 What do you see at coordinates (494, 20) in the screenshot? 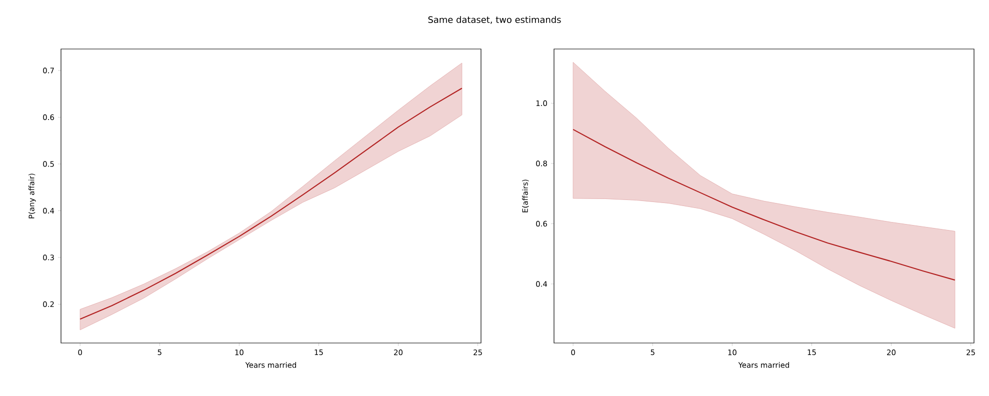
I see `chart-title: Same dataset, two estimands` at bounding box center [494, 20].